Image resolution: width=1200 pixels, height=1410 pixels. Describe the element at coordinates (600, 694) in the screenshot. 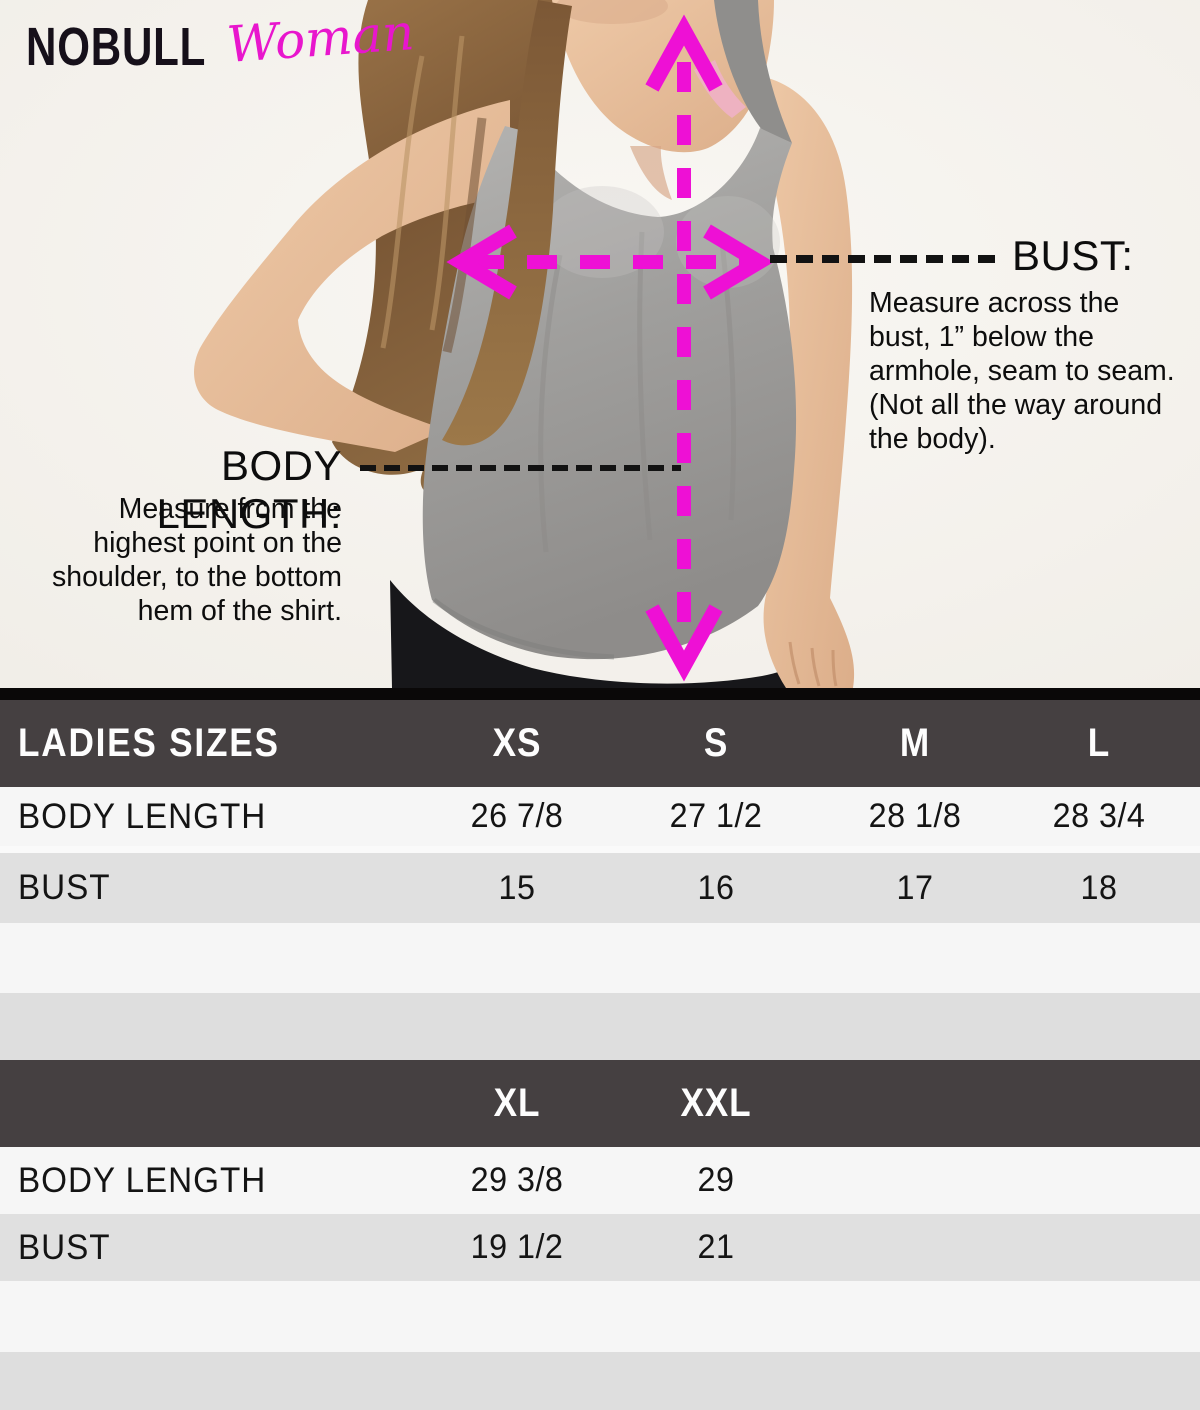

I see `divider-strip` at that location.